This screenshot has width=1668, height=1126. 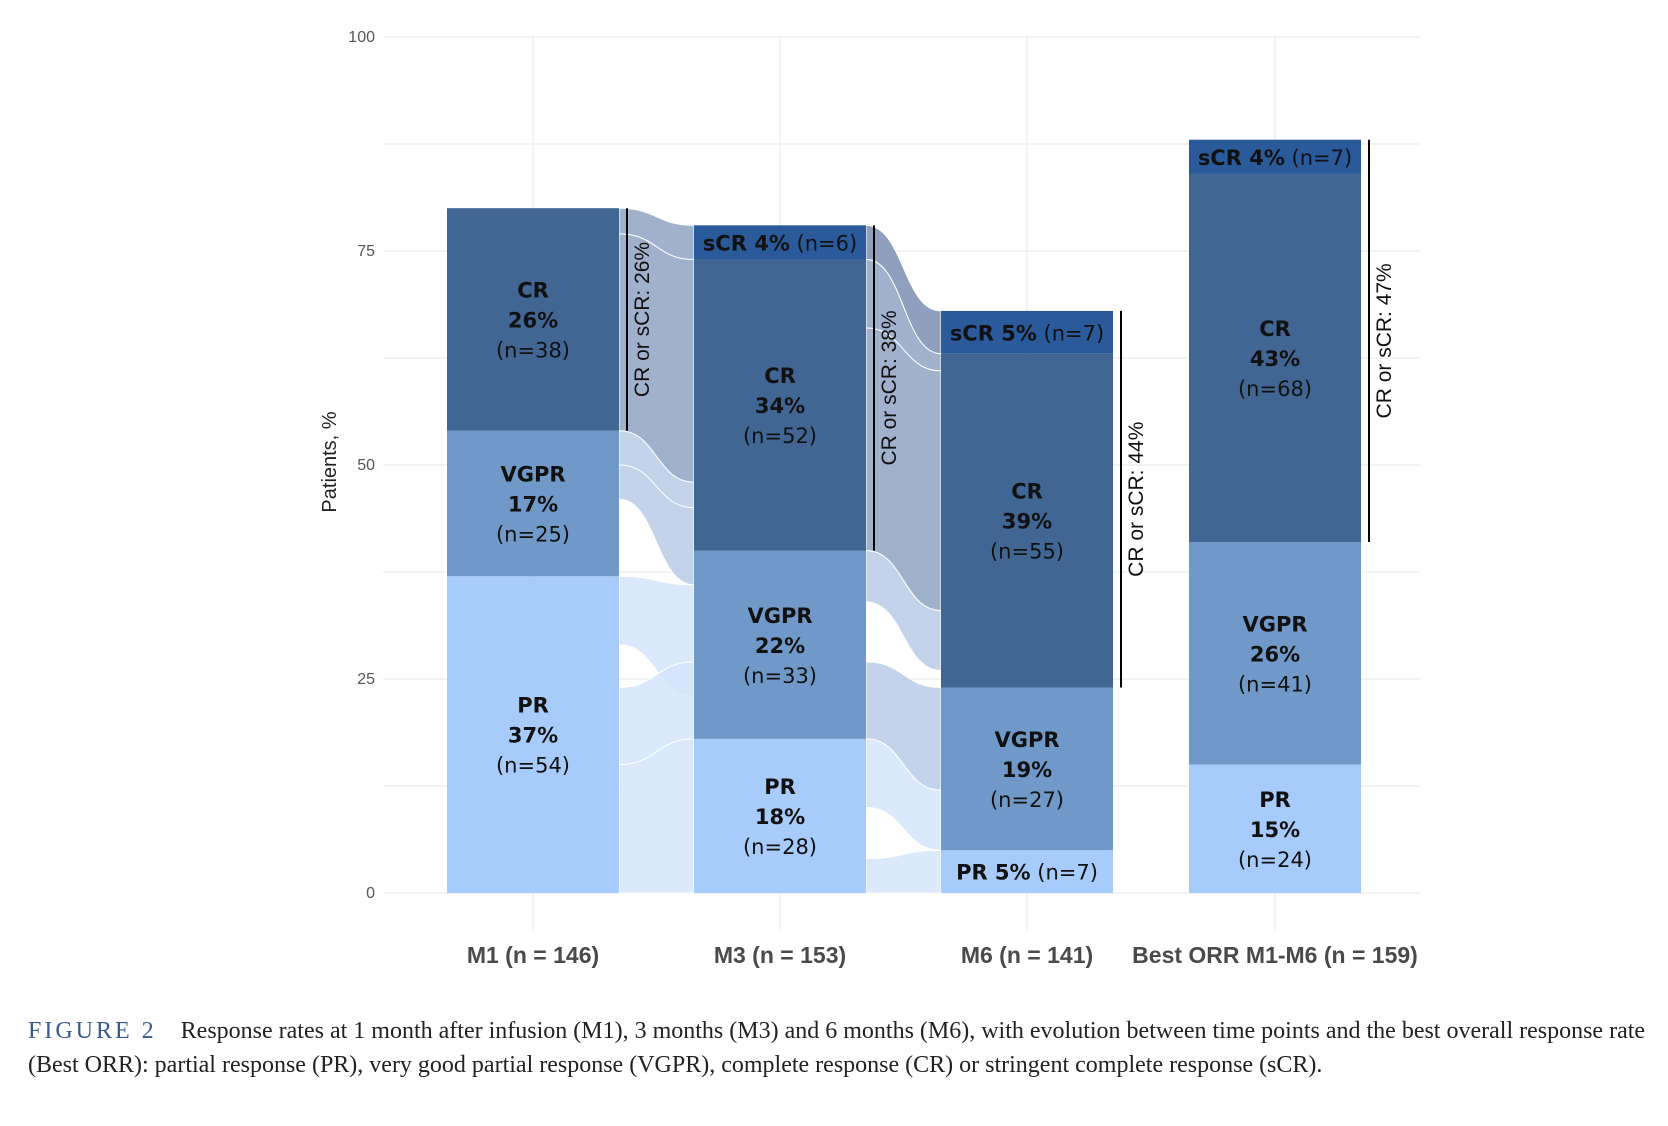 I want to click on segment-label-cr: CR 43% (n=68), so click(x=1275, y=359).